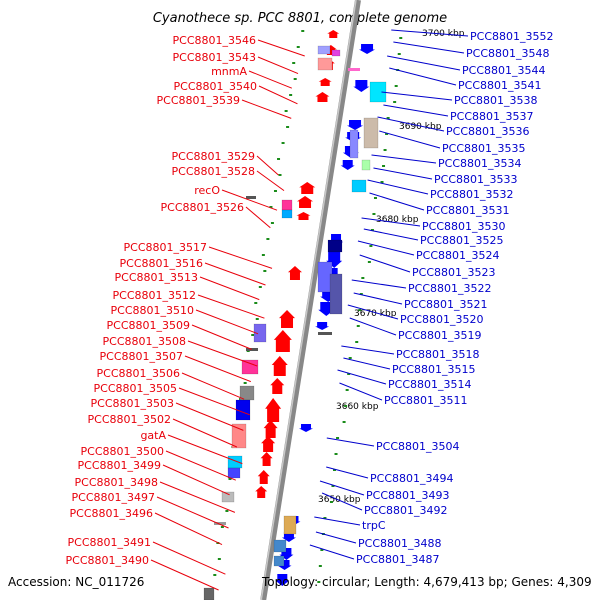 The image size is (600, 600). I want to click on gene-label-right: PCC8801_3536, so click(487, 131).